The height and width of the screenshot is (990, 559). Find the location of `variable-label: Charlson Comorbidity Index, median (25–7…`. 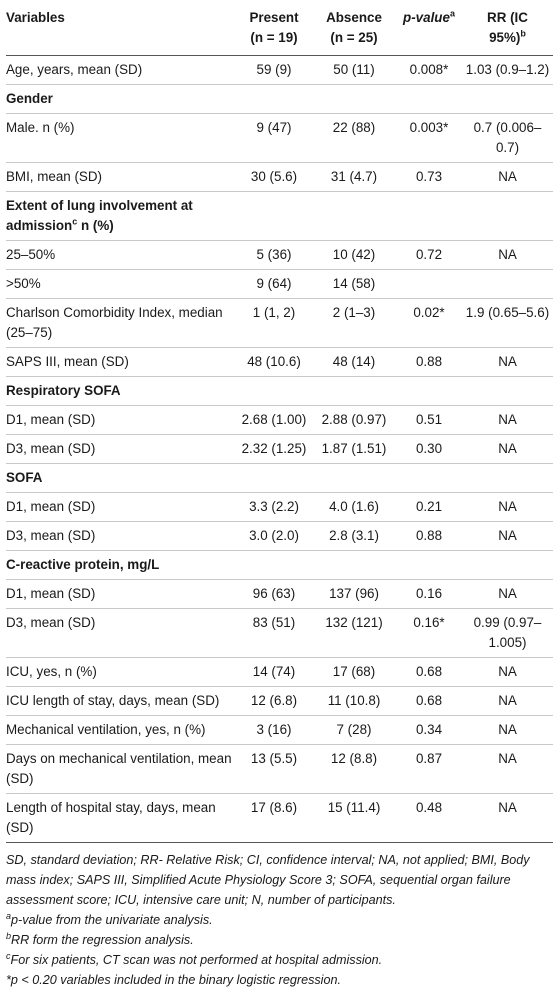

variable-label: Charlson Comorbidity Index, median (25–7… is located at coordinates (114, 322).